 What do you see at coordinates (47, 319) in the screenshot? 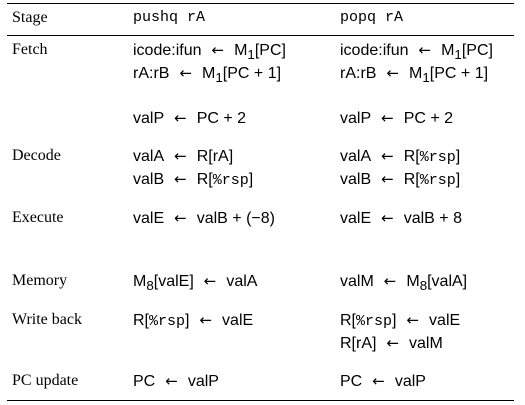
I see `stage-writeback: Write back` at bounding box center [47, 319].